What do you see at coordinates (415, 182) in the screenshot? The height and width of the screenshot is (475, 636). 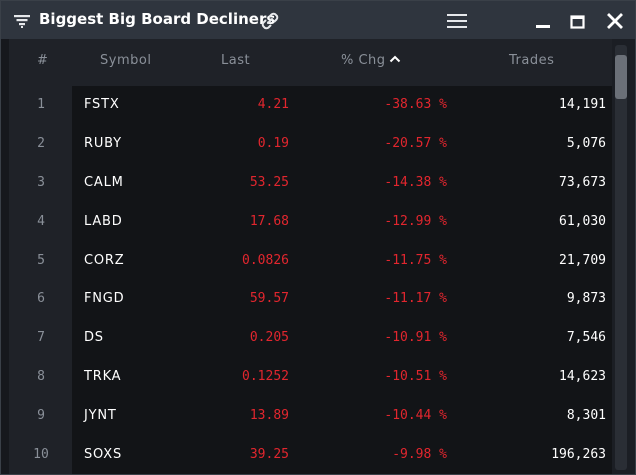 I see `row-chg: -14.38 %` at bounding box center [415, 182].